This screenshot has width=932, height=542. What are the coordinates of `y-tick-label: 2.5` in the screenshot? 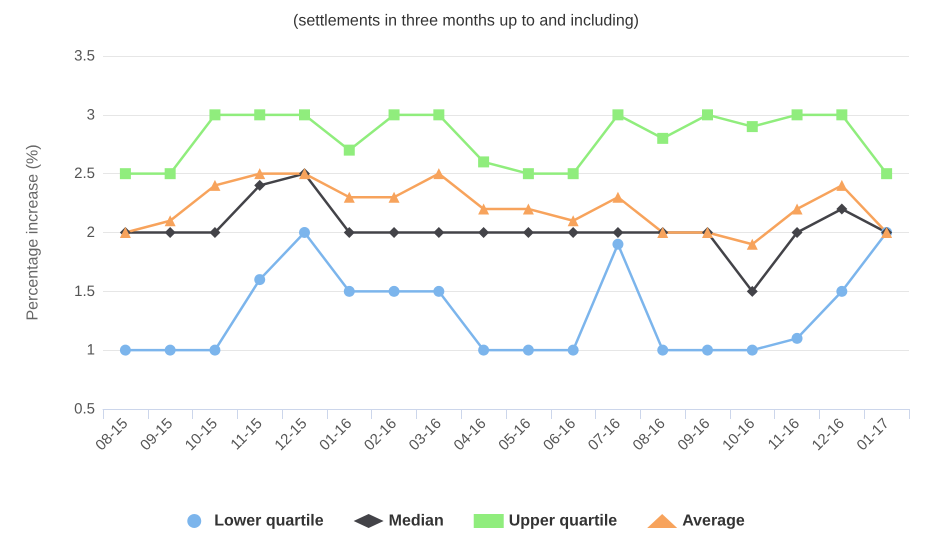 It's located at (84, 173).